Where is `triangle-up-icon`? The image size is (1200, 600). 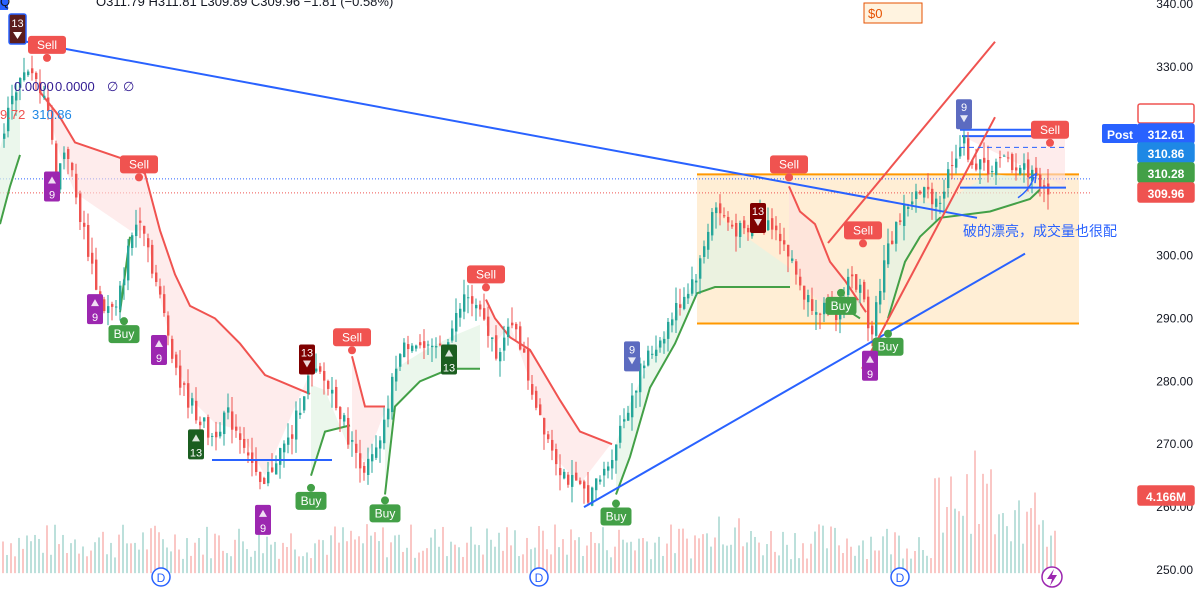 triangle-up-icon is located at coordinates (263, 513).